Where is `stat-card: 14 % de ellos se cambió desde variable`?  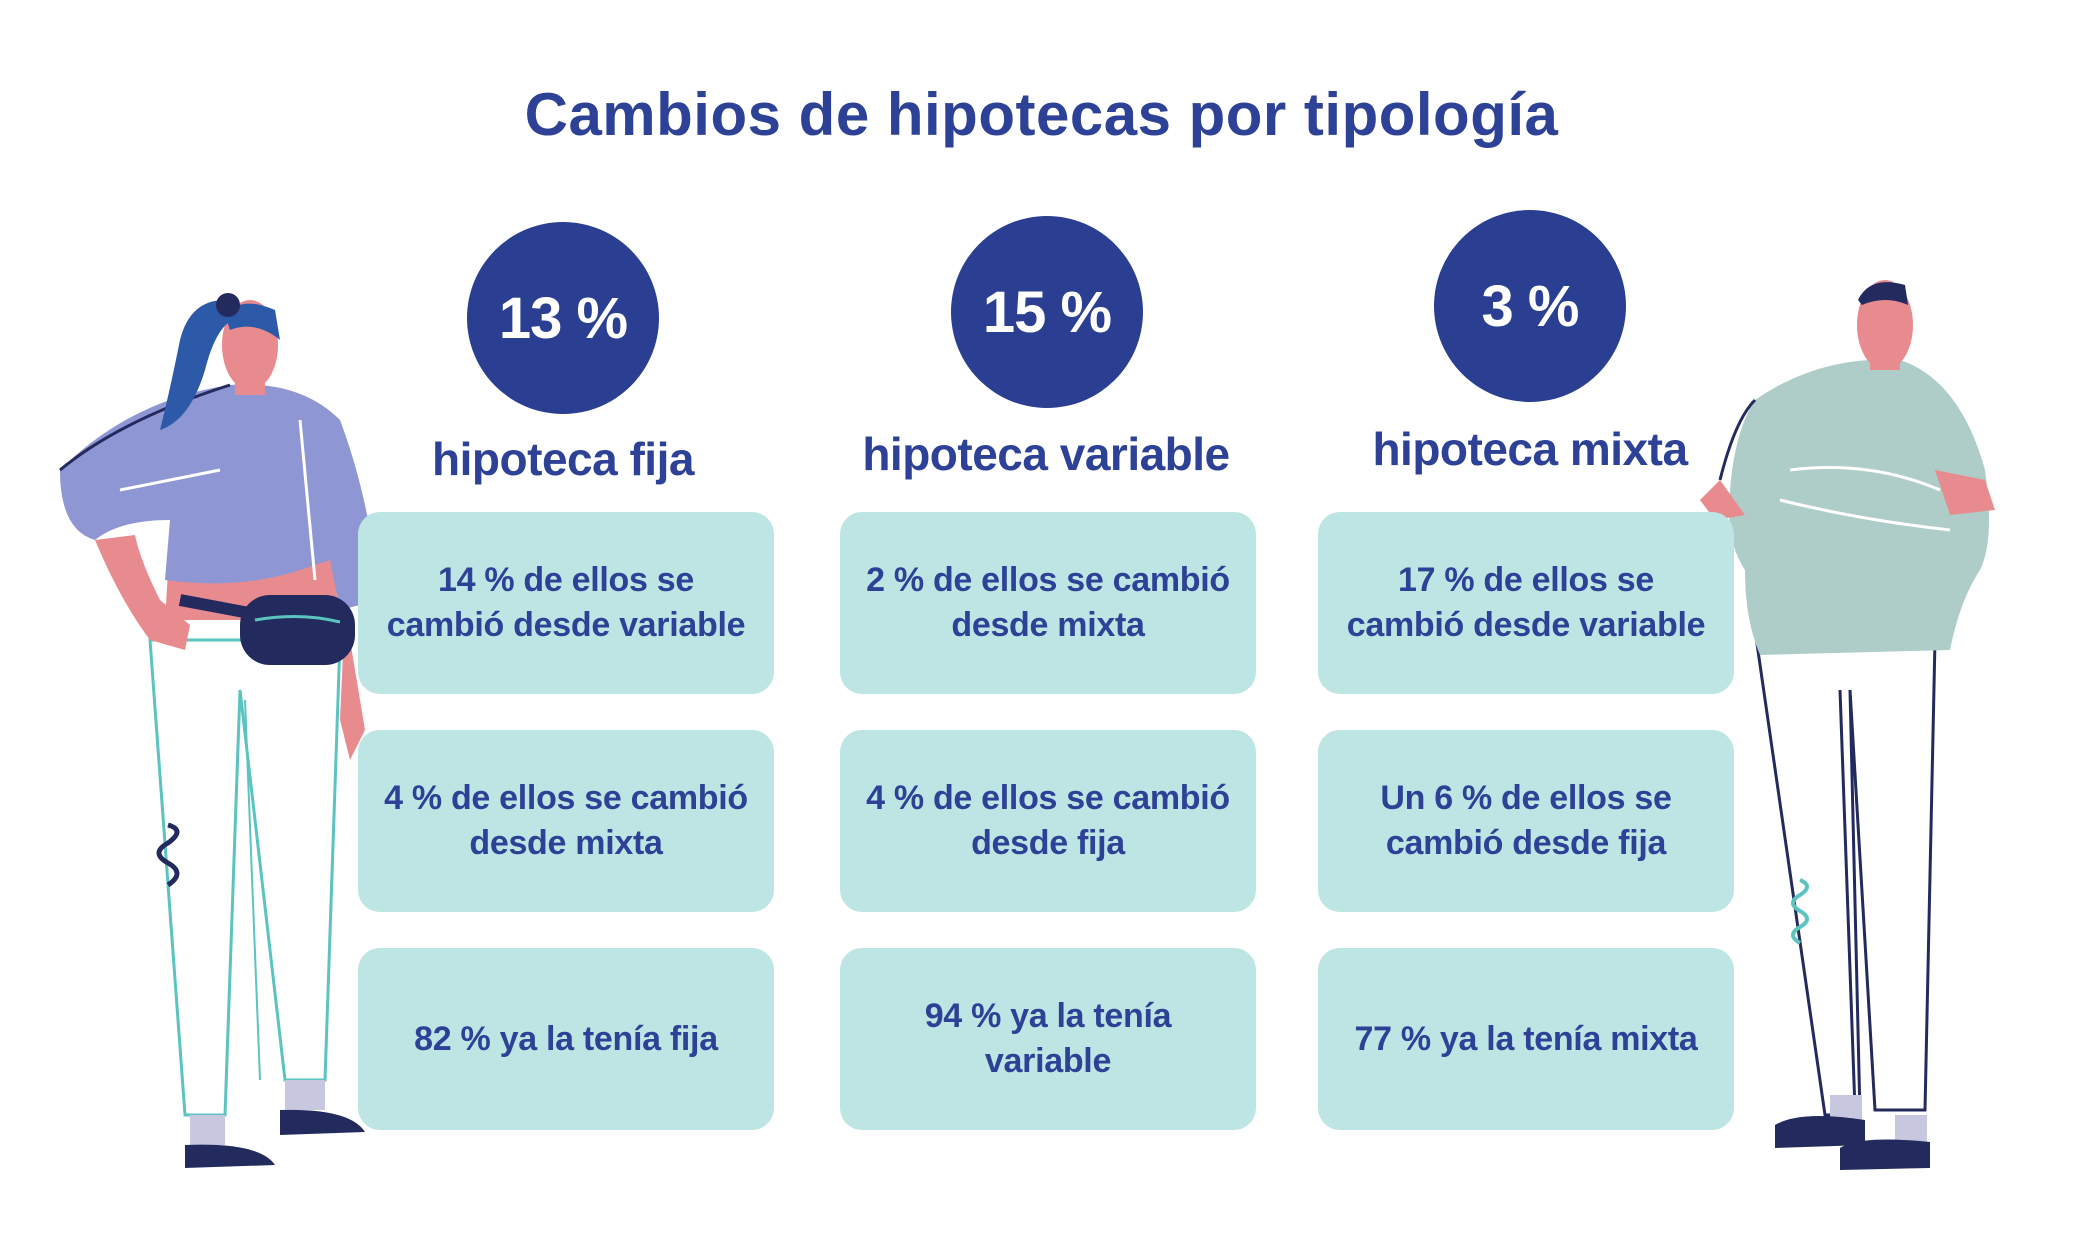 stat-card: 14 % de ellos se cambió desde variable is located at coordinates (566, 603).